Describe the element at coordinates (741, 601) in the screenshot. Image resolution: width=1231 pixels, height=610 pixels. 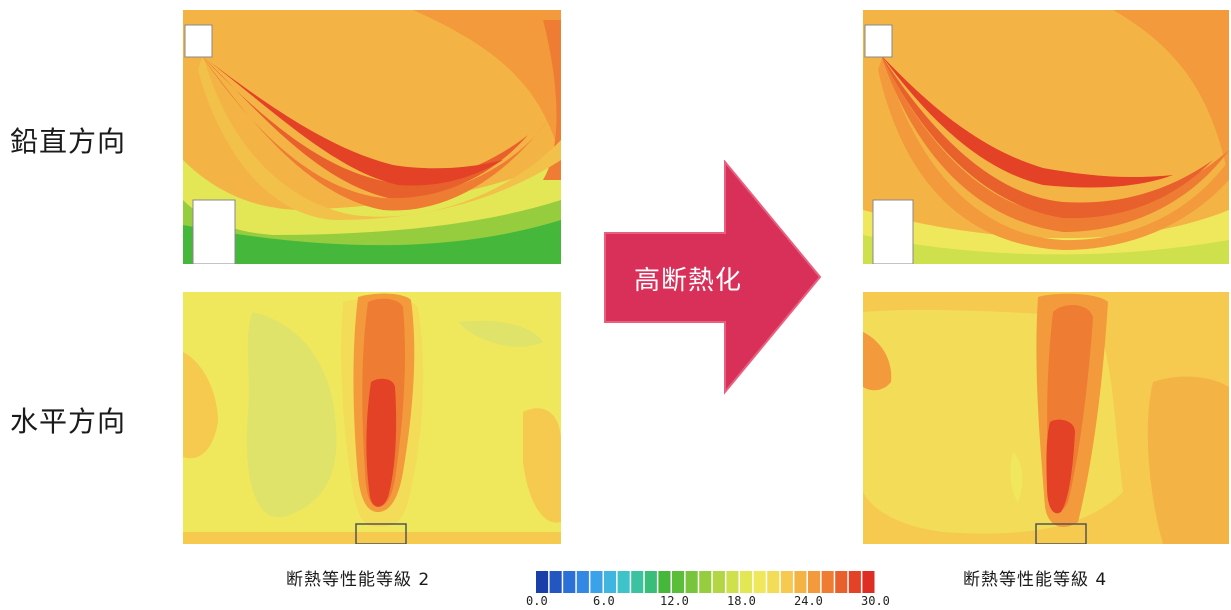
I see `scale-tick: 18.0` at that location.